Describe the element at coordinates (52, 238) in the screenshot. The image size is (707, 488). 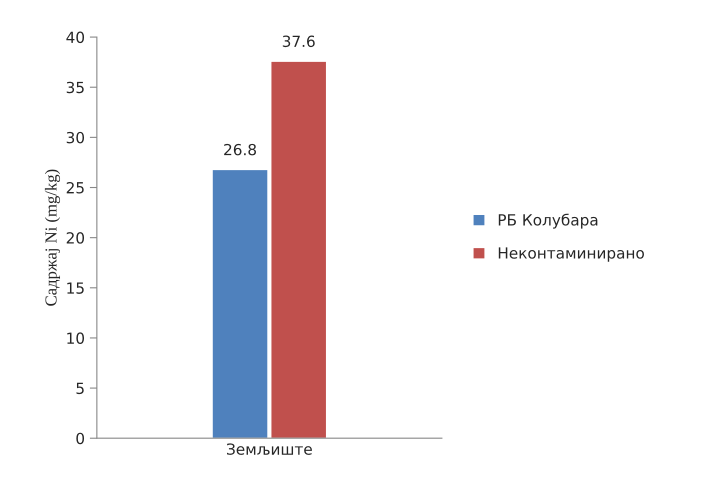
I see `y-axis-title: Садржај Ni (mg/kg)` at that location.